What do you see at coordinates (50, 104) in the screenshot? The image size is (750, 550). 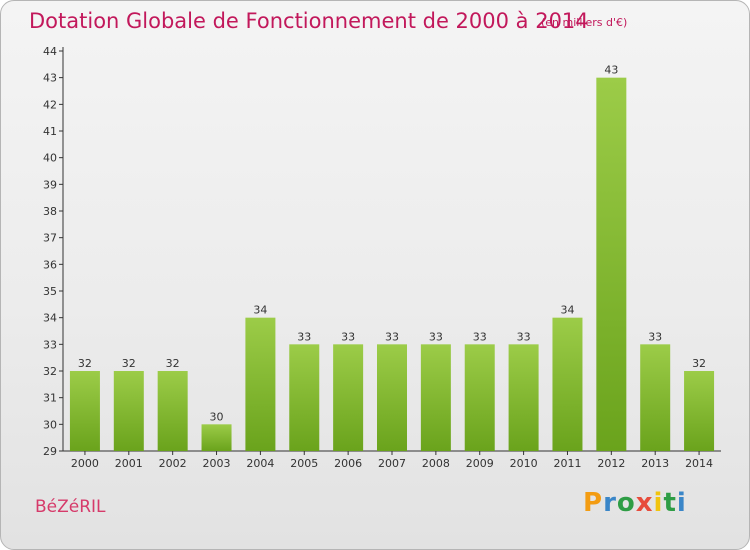 I see `y-tick-label: 42` at bounding box center [50, 104].